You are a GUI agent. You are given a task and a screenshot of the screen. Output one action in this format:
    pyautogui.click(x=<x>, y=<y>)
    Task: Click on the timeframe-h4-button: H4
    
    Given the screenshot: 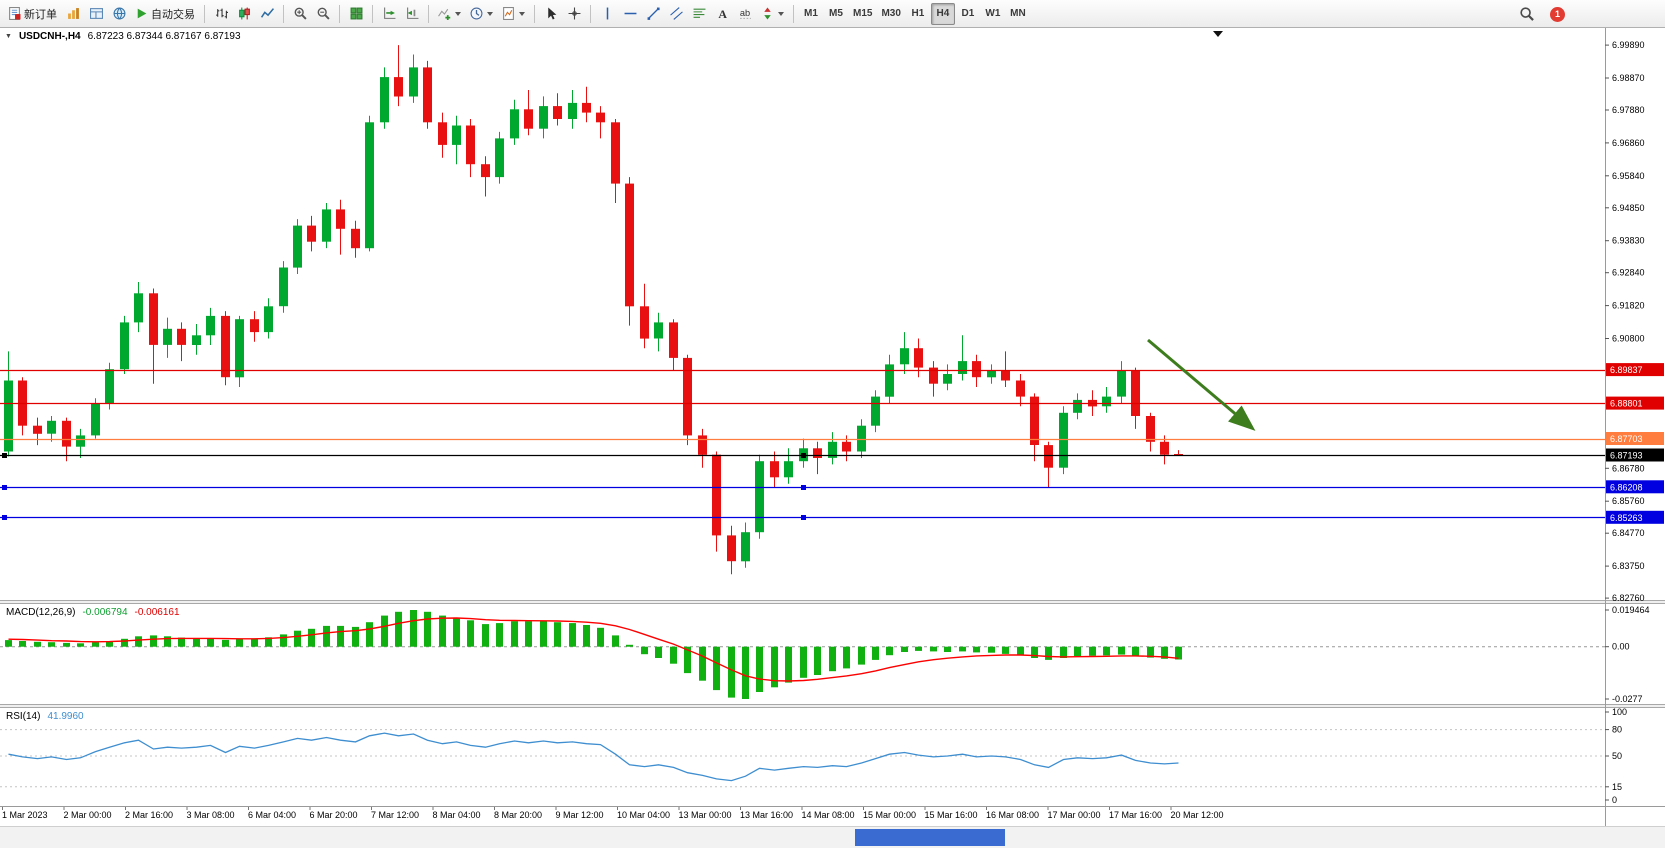 What is the action you would take?
    pyautogui.click(x=942, y=13)
    